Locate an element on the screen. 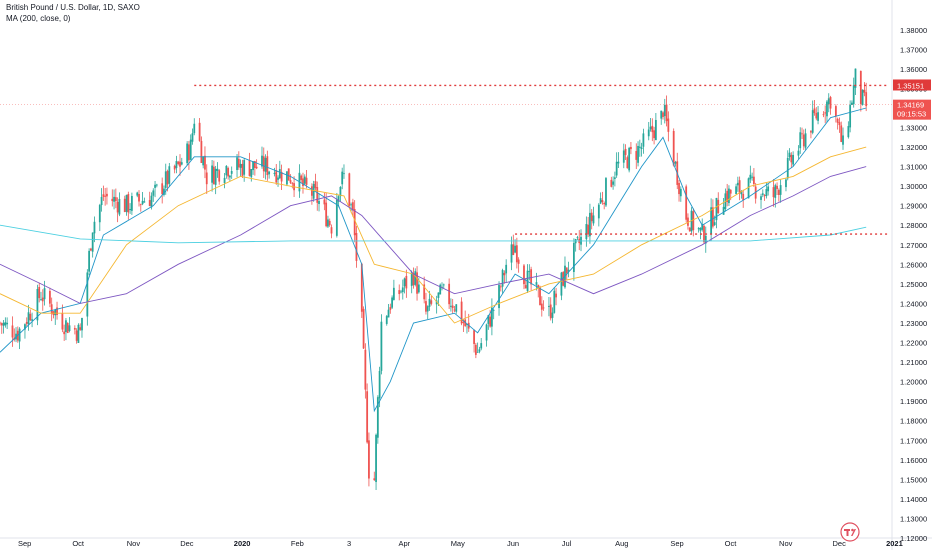 The image size is (932, 550). time-tick-label: Jul is located at coordinates (567, 543).